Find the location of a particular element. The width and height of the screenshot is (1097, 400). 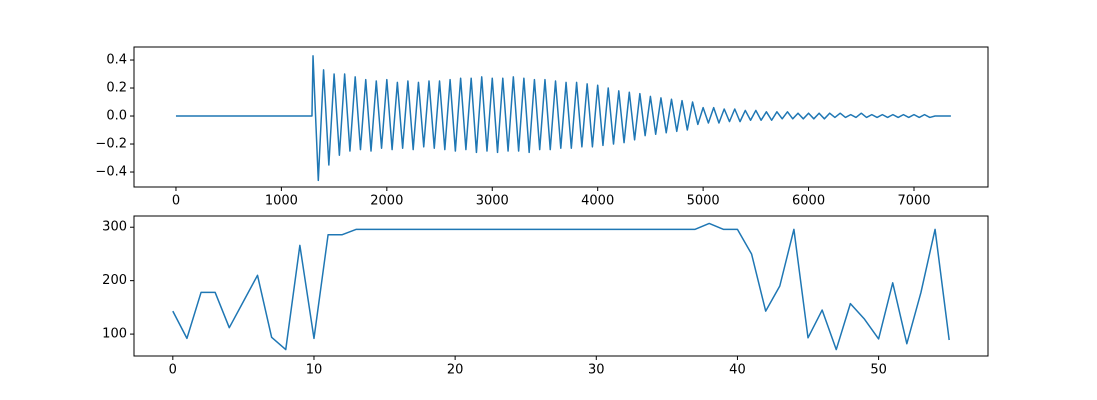

y-tick-label: 0.4 is located at coordinates (116, 60).